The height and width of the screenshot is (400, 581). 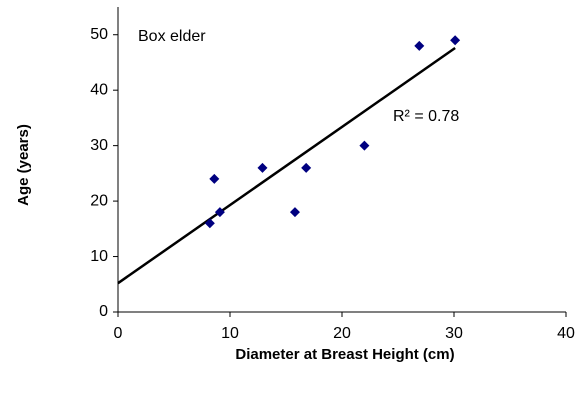 I want to click on x-tick-label: 30, so click(x=454, y=333).